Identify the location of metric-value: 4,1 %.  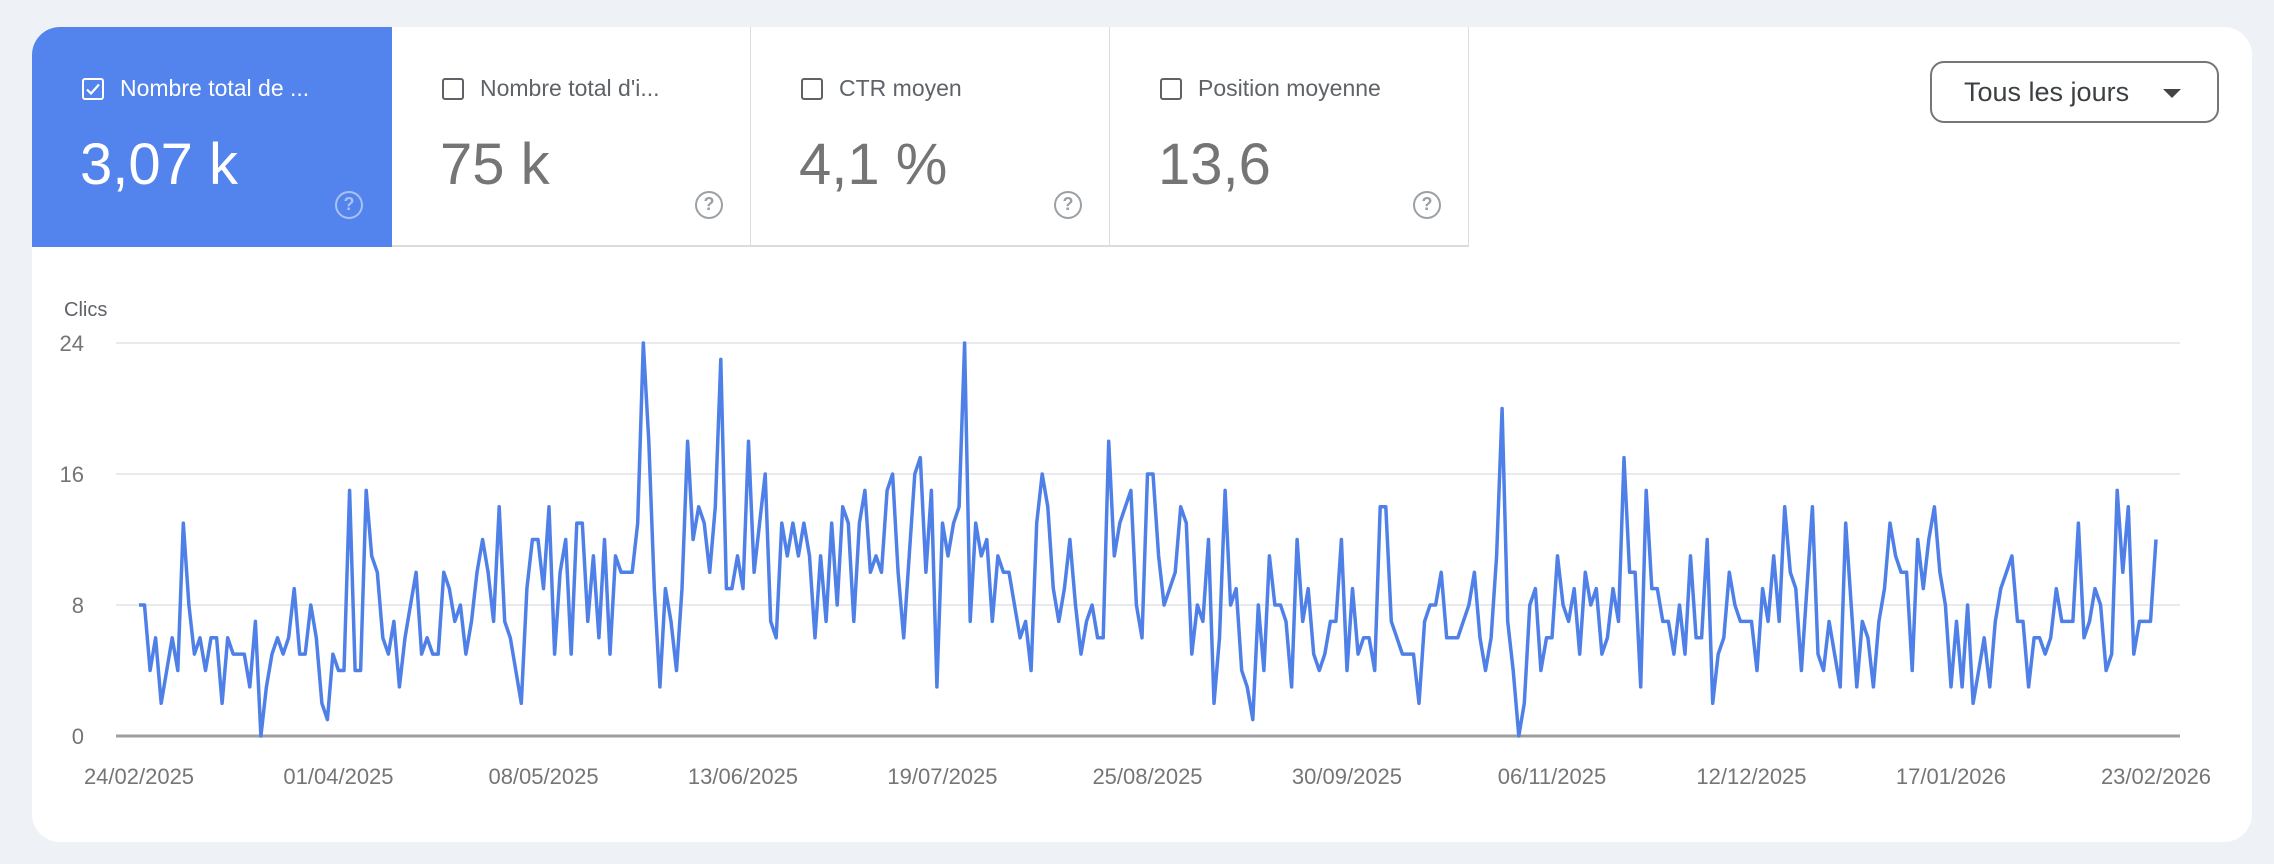
(873, 164).